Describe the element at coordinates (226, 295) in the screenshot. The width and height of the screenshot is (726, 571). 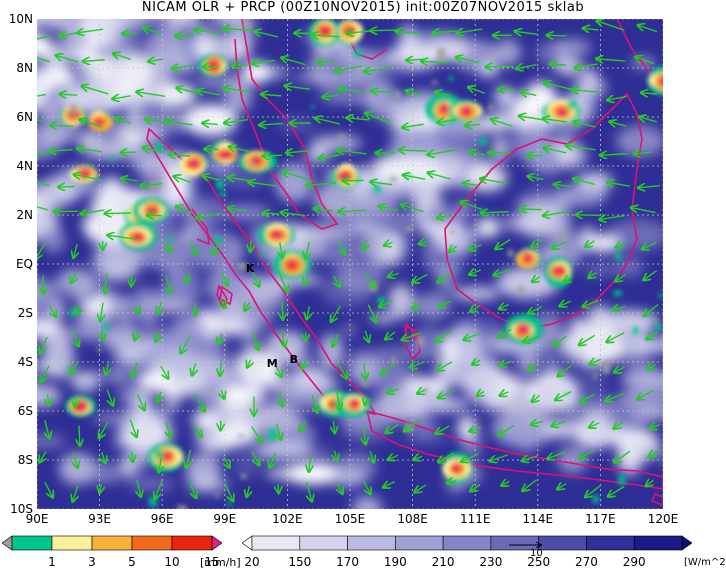
I see `small-island` at that location.